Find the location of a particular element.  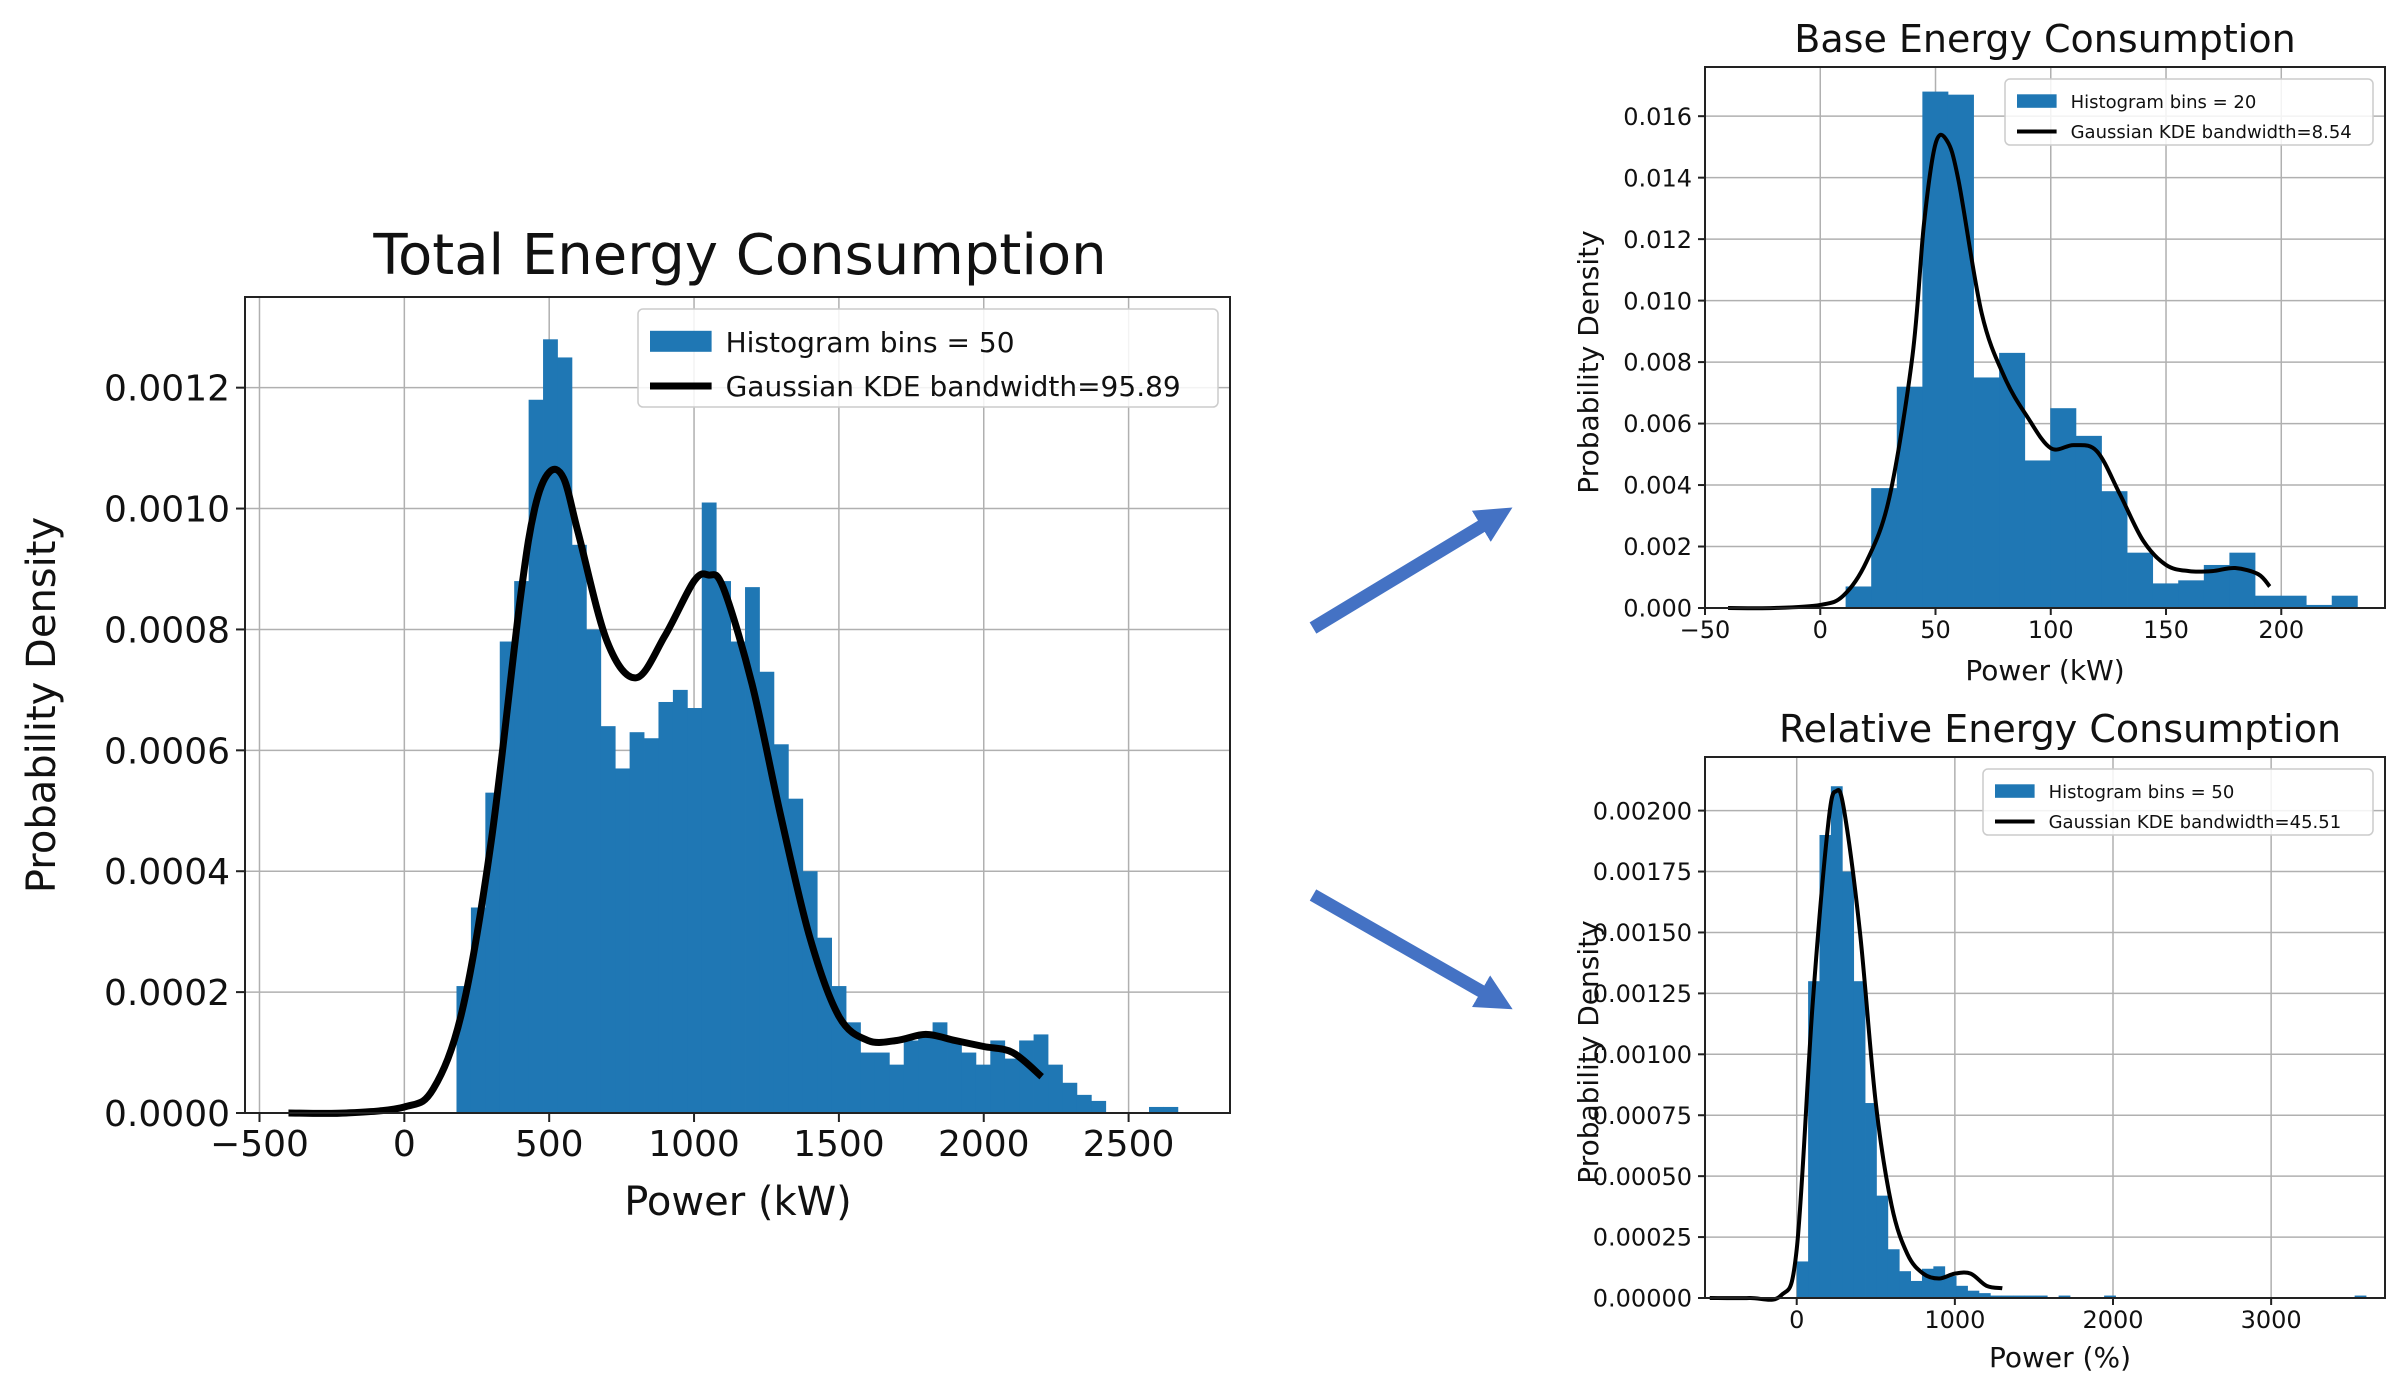

base-xtick-label: 200 is located at coordinates (2281, 630).